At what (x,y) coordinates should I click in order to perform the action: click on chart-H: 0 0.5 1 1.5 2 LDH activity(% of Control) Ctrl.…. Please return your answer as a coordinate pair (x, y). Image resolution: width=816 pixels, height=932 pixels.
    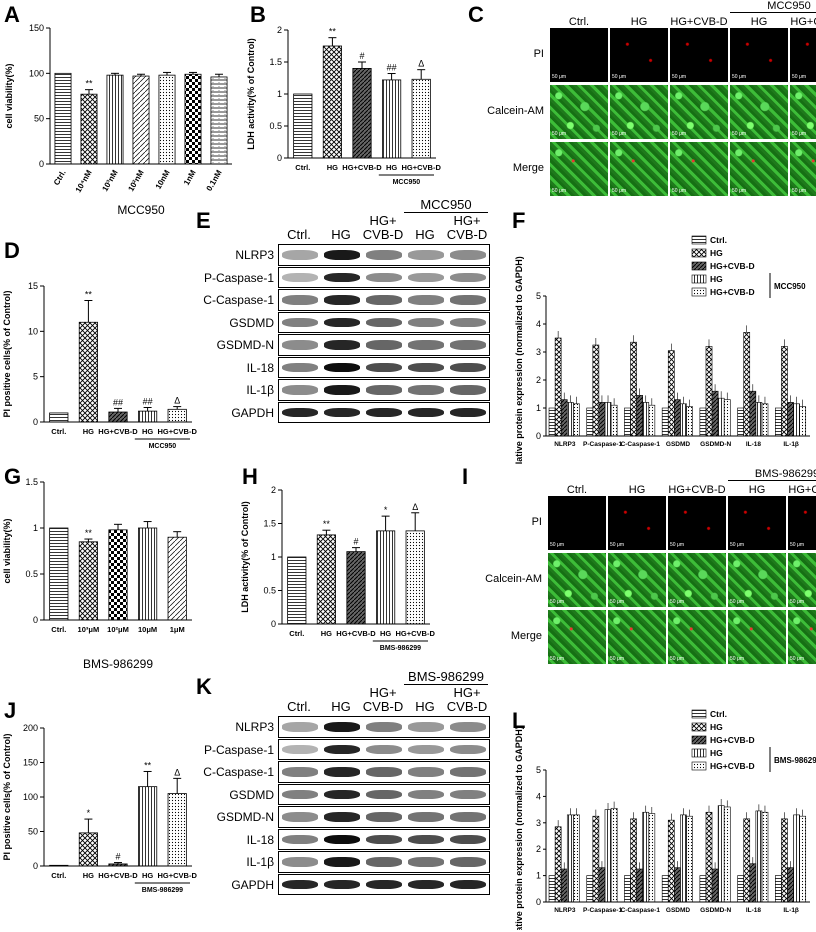
    Looking at the image, I should click on (337, 568).